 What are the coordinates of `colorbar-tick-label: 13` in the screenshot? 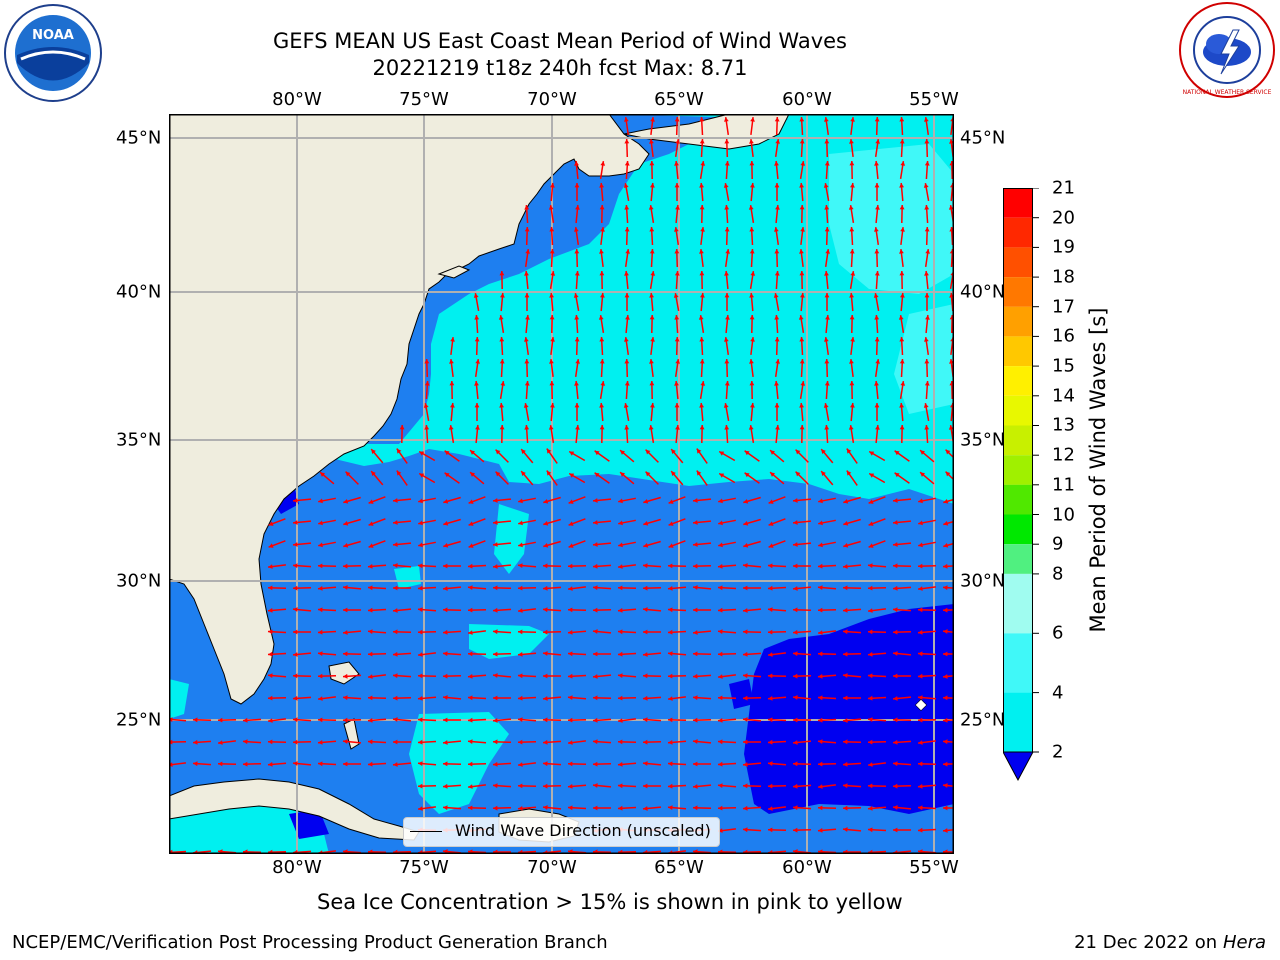 It's located at (1063, 425).